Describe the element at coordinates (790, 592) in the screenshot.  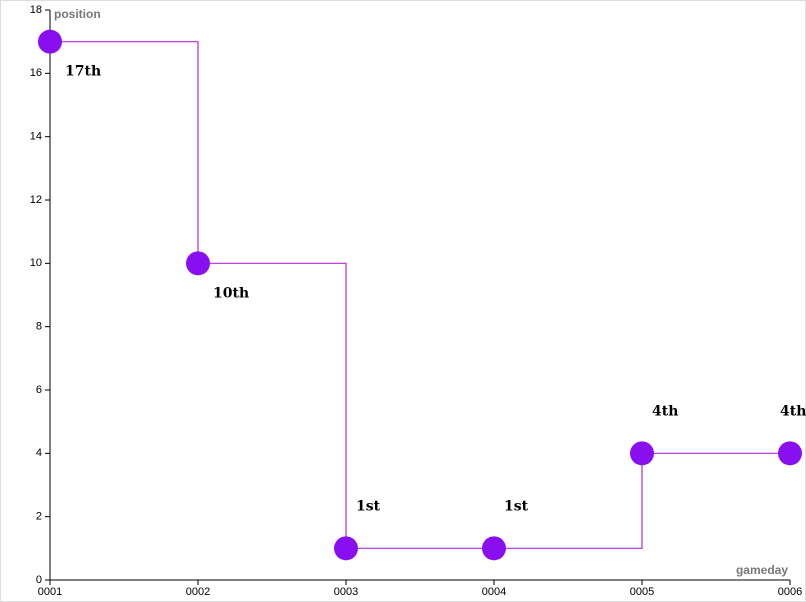
I see `x-tick-label: 0006` at that location.